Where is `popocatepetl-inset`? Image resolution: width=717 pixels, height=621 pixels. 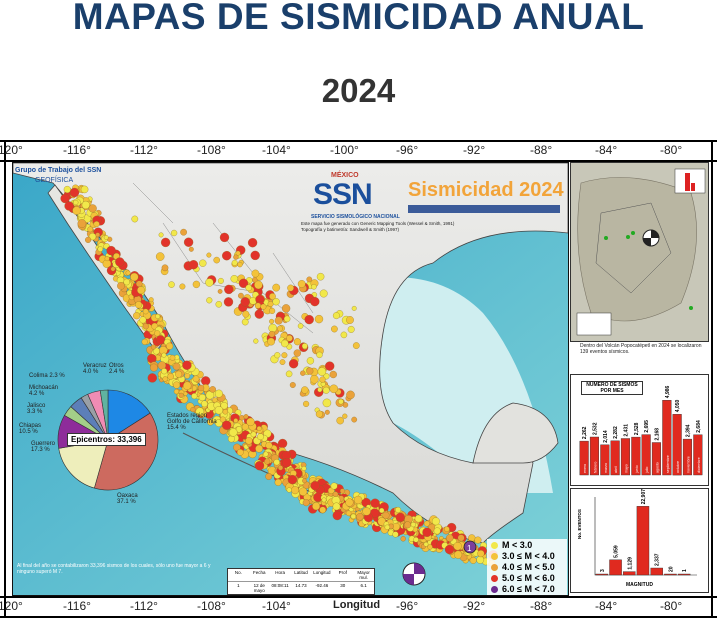 popocatepetl-inset is located at coordinates (639, 252).